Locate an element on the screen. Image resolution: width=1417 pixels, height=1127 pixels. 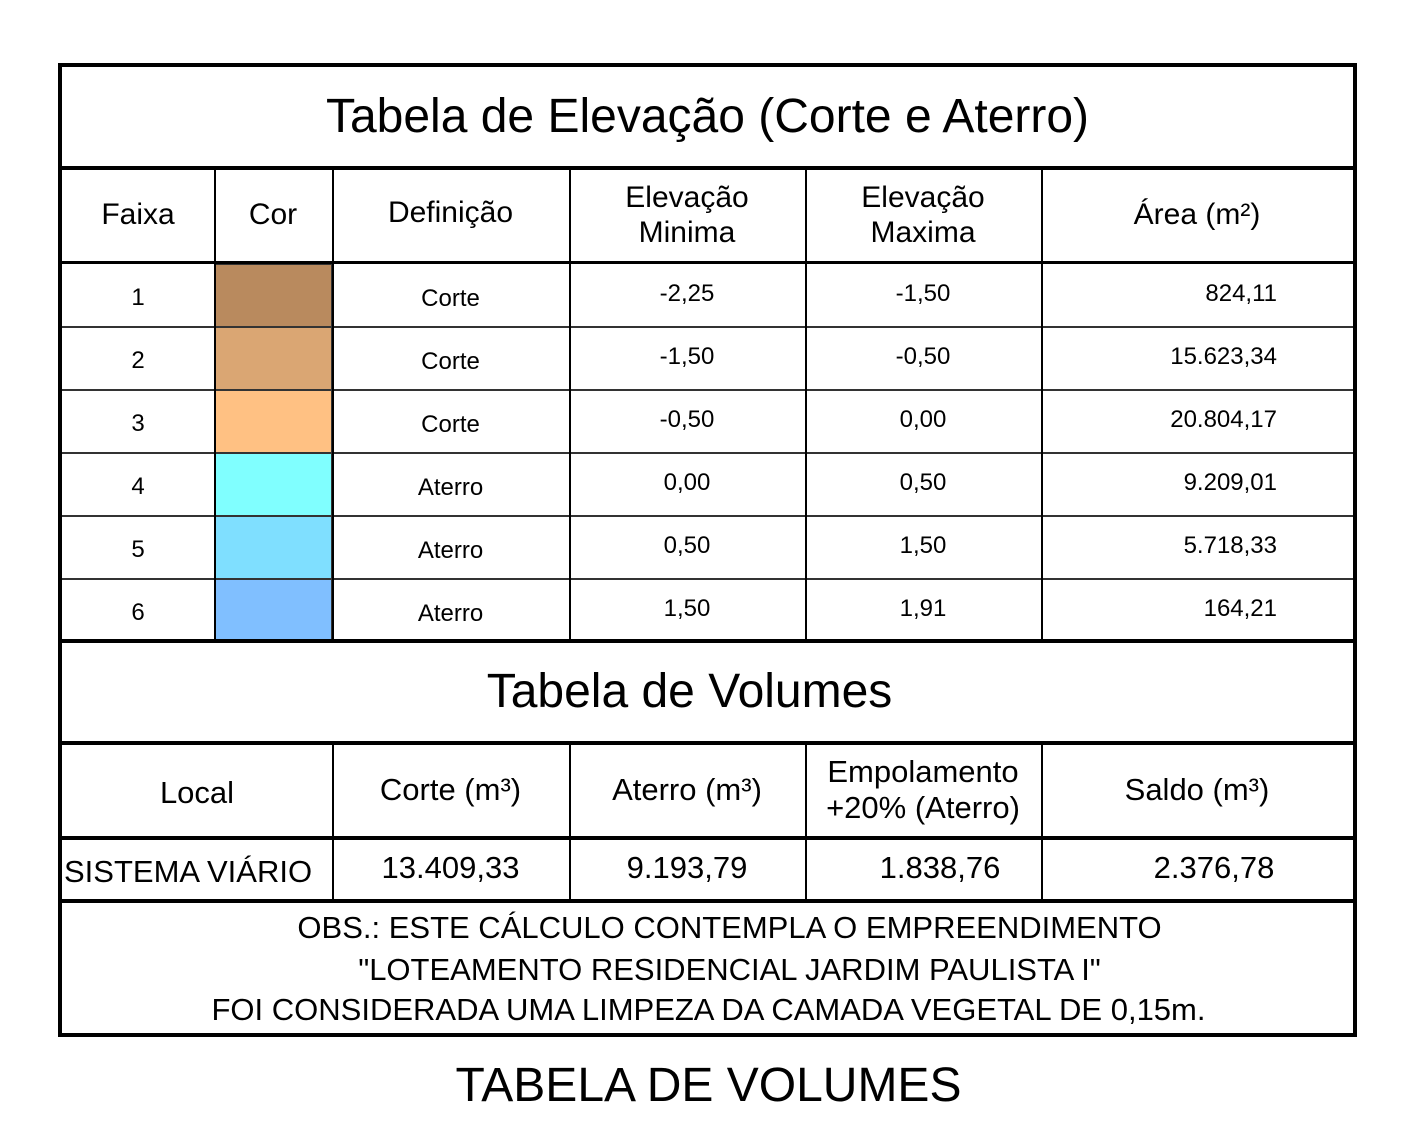
area-cell: 164,21 is located at coordinates (1240, 608).